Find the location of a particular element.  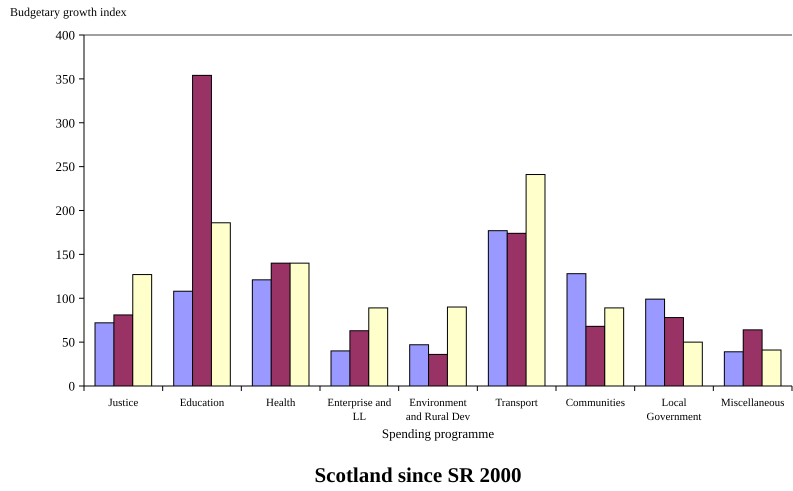

x-tick-label: Justice is located at coordinates (123, 403).